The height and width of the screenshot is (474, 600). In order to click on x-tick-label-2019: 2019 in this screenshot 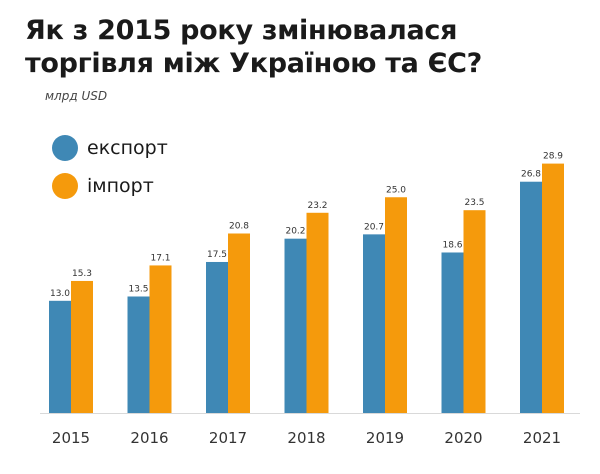, I will do `click(385, 438)`.